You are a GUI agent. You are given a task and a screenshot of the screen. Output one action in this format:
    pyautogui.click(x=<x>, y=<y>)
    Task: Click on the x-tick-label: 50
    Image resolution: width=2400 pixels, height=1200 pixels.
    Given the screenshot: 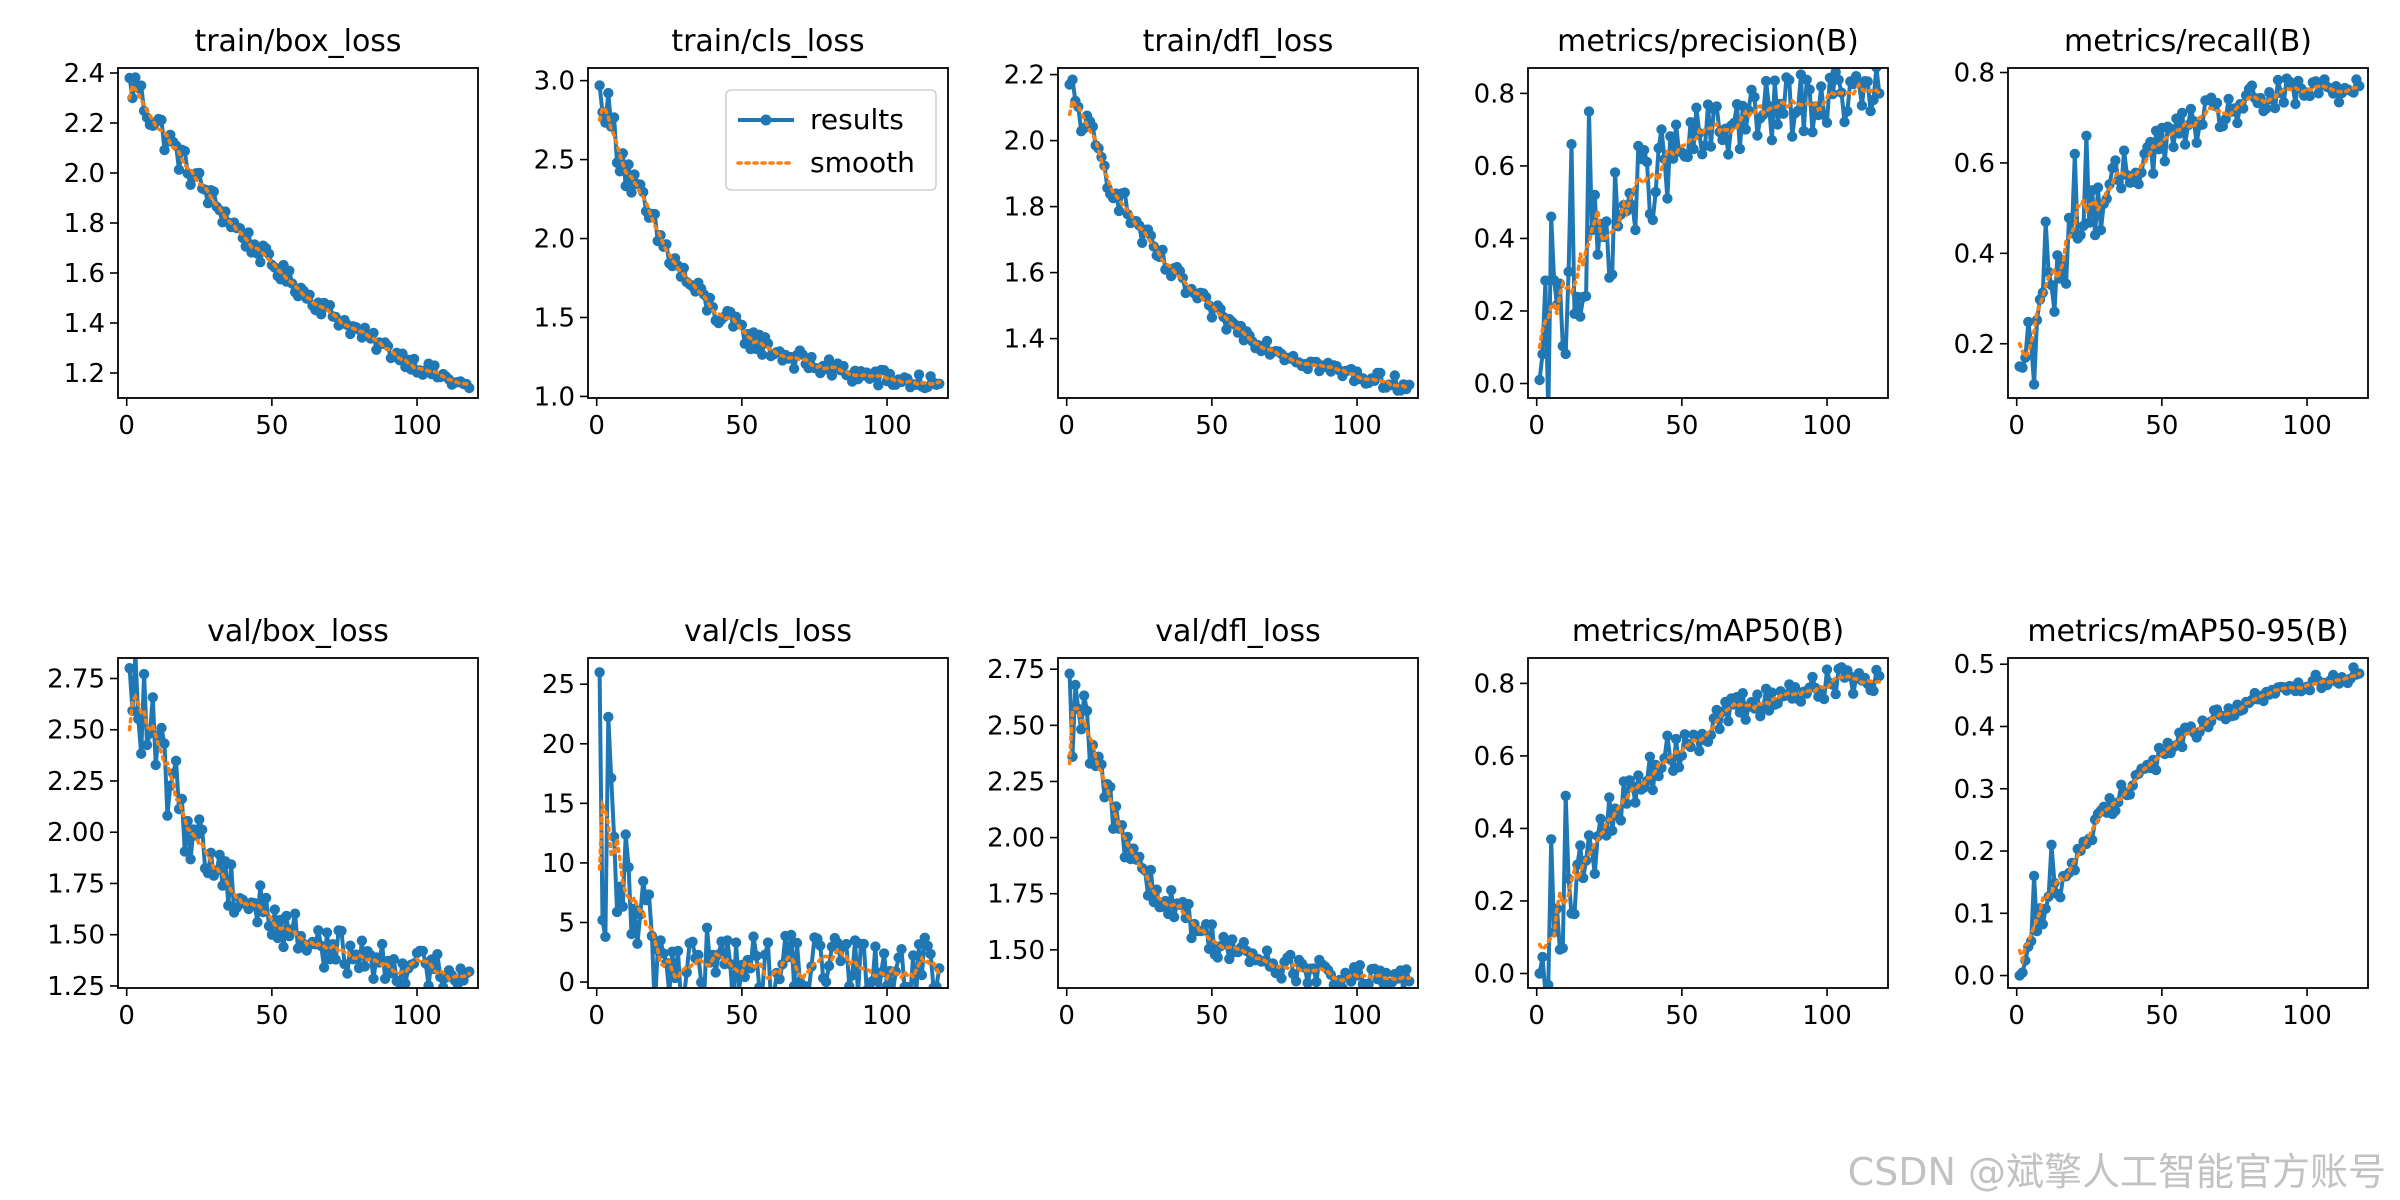 What is the action you would take?
    pyautogui.click(x=271, y=426)
    